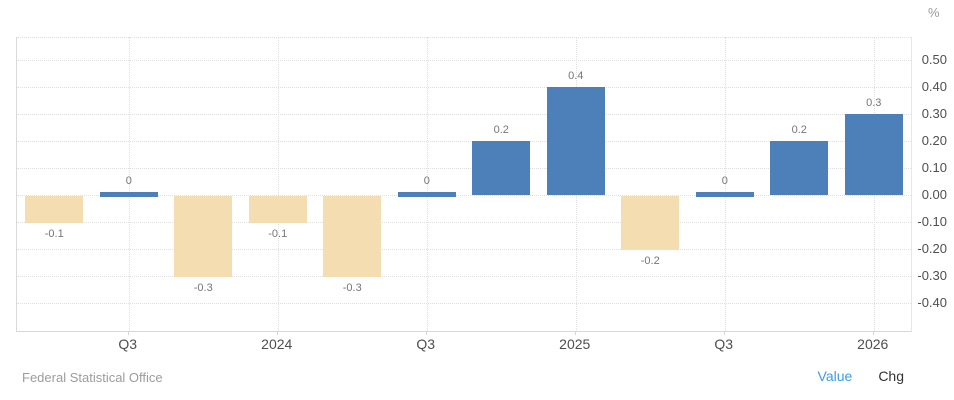 The height and width of the screenshot is (400, 954). Describe the element at coordinates (873, 344) in the screenshot. I see `x-axis-tick-label: 2026` at that location.